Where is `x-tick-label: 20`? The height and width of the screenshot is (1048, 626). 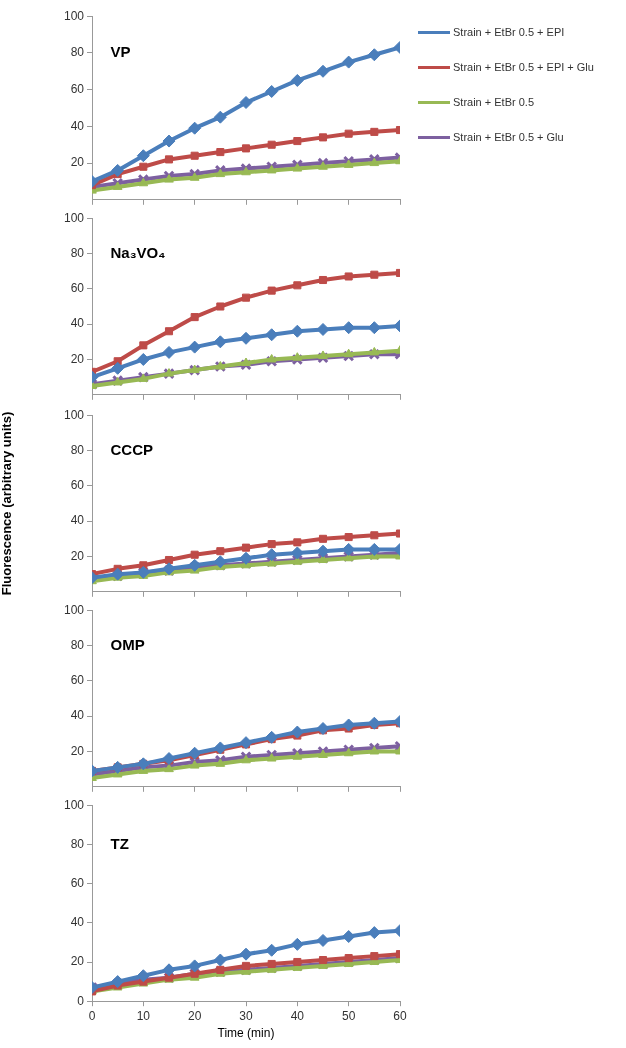
x-tick-label: 20 is located at coordinates (194, 1015).